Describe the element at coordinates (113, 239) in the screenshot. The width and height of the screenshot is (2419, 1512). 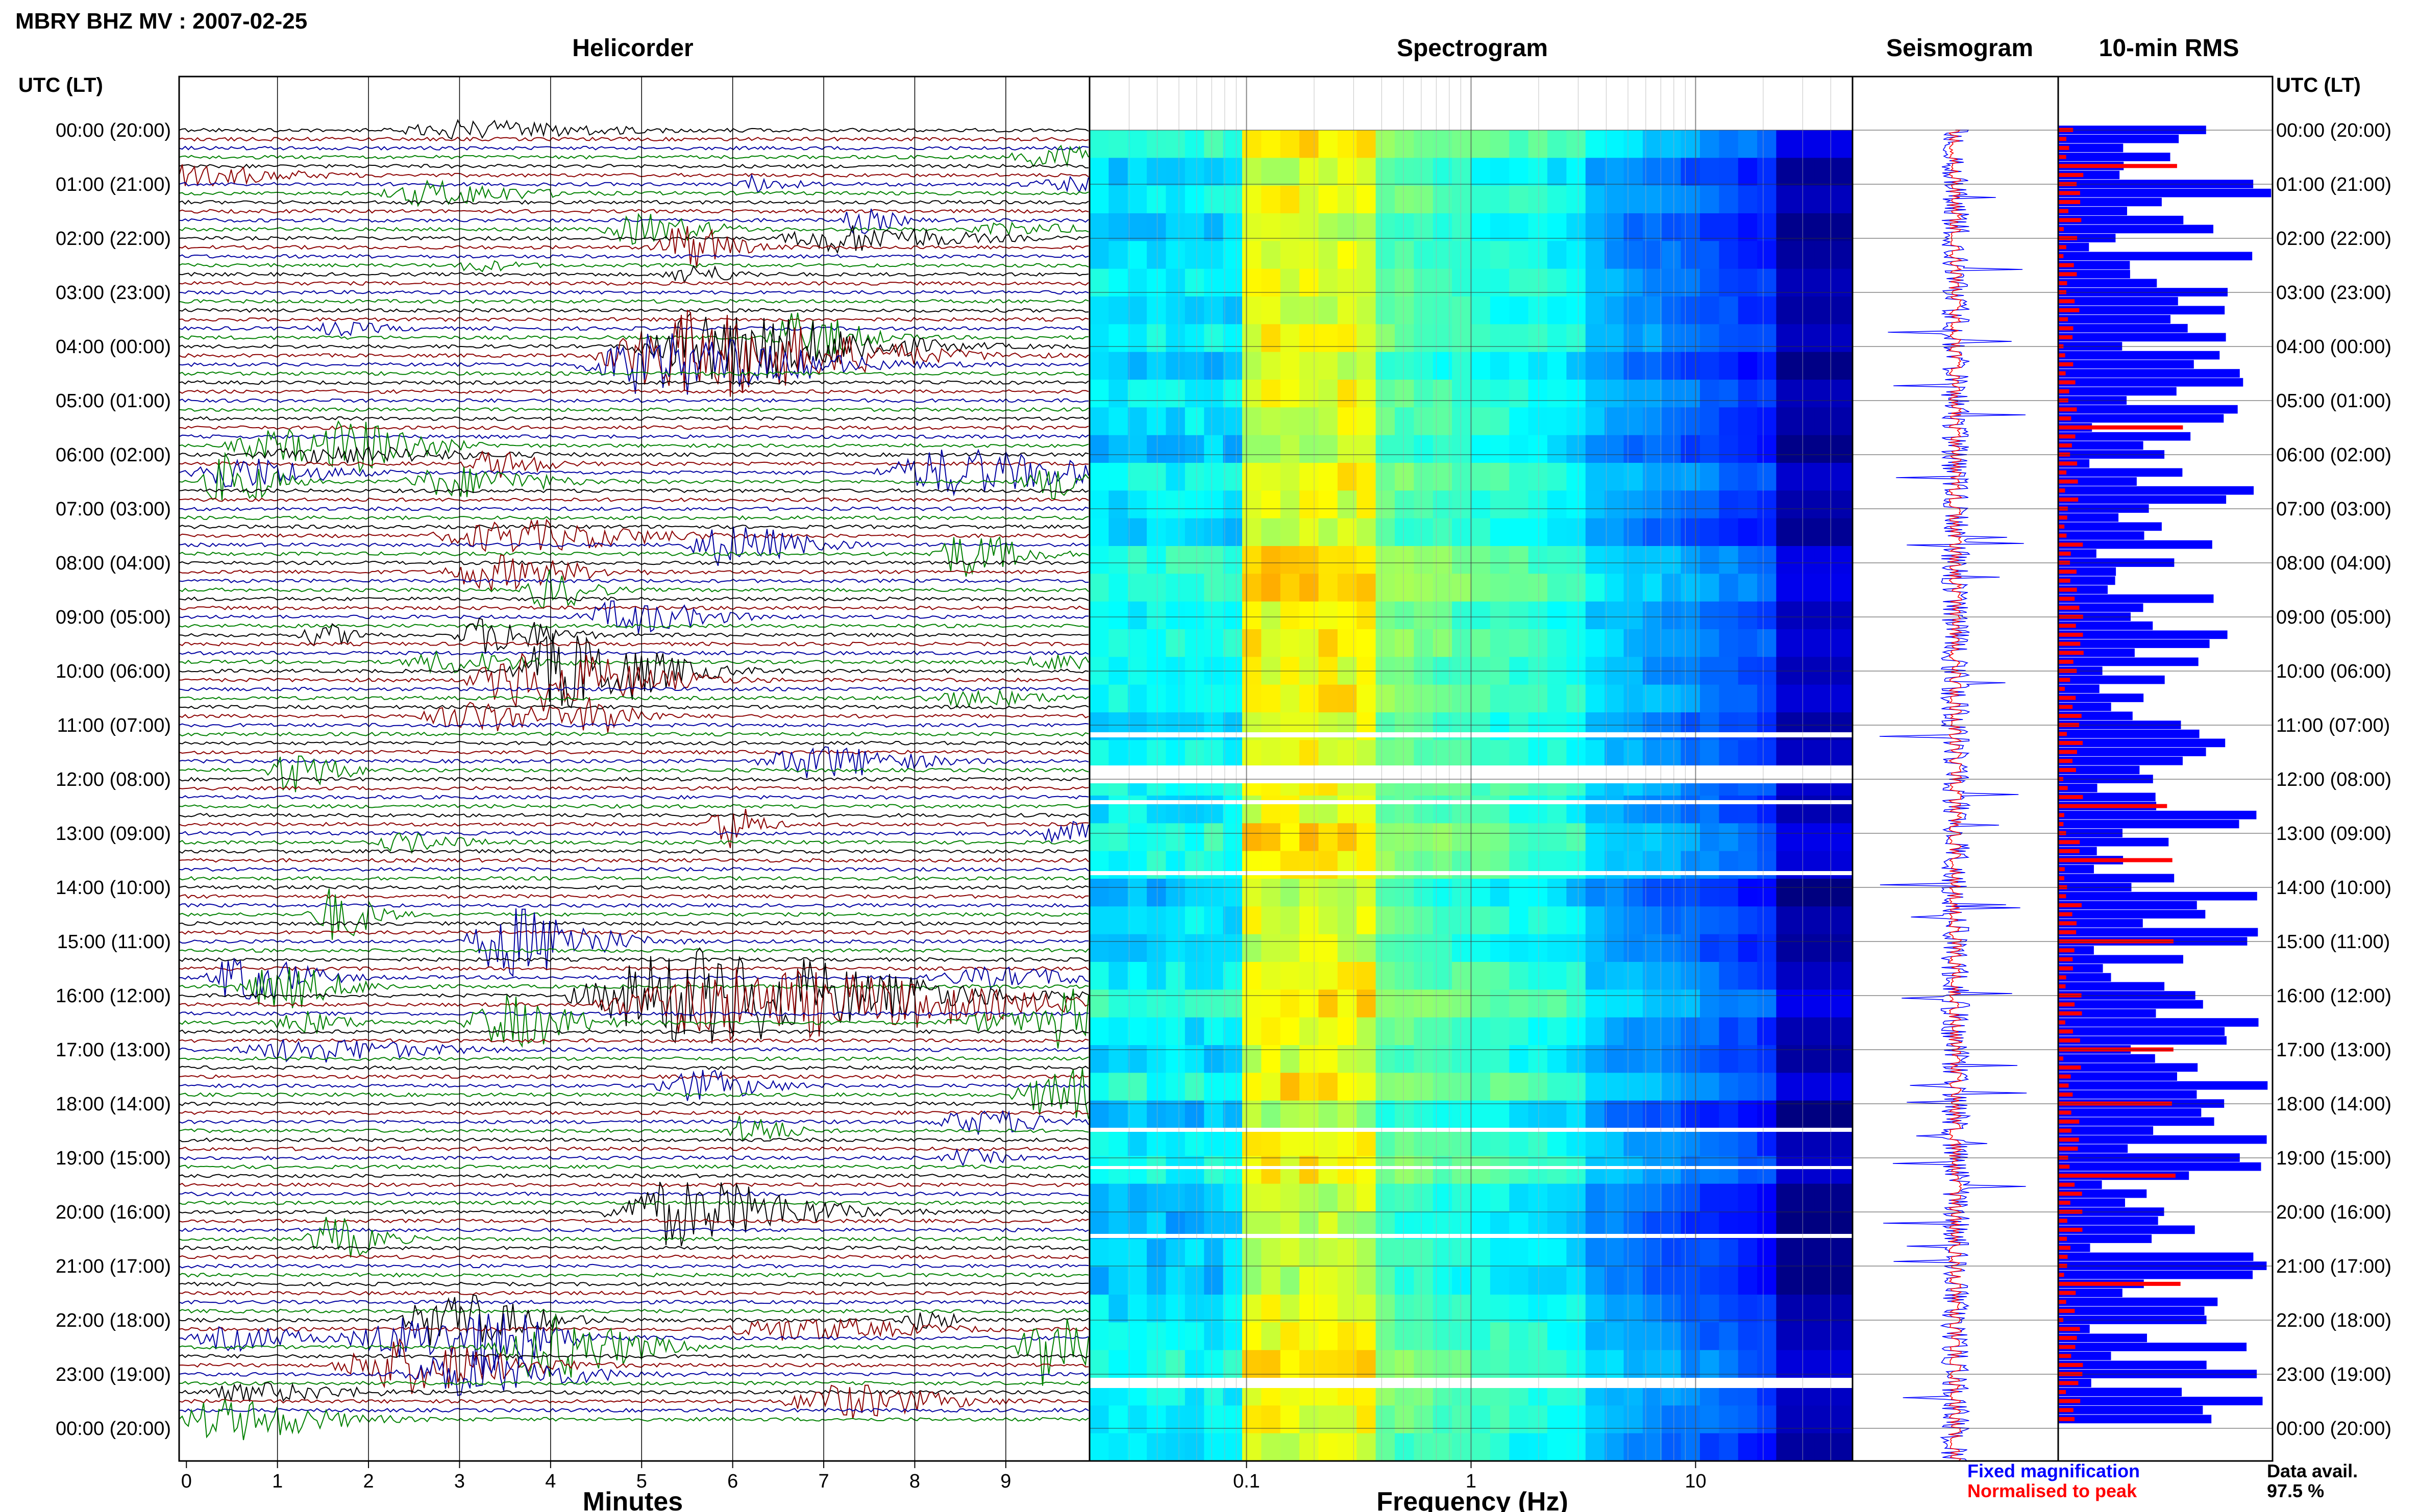
I see `time-tick-left: 02:00 (22:00)` at that location.